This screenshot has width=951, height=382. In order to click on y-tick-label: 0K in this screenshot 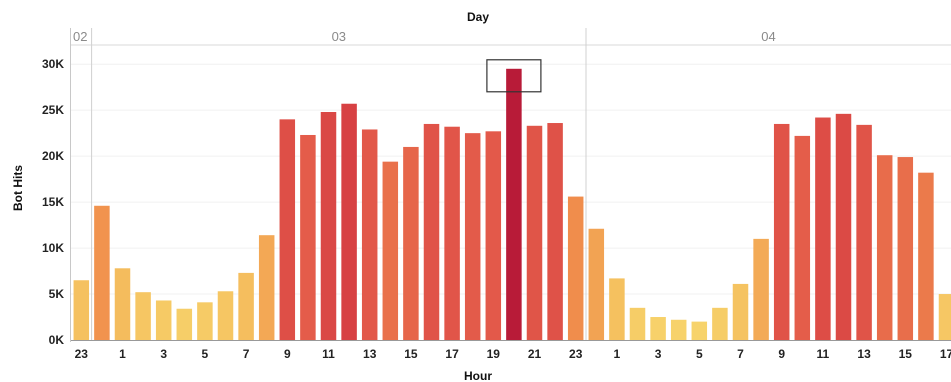, I will do `click(57, 340)`.